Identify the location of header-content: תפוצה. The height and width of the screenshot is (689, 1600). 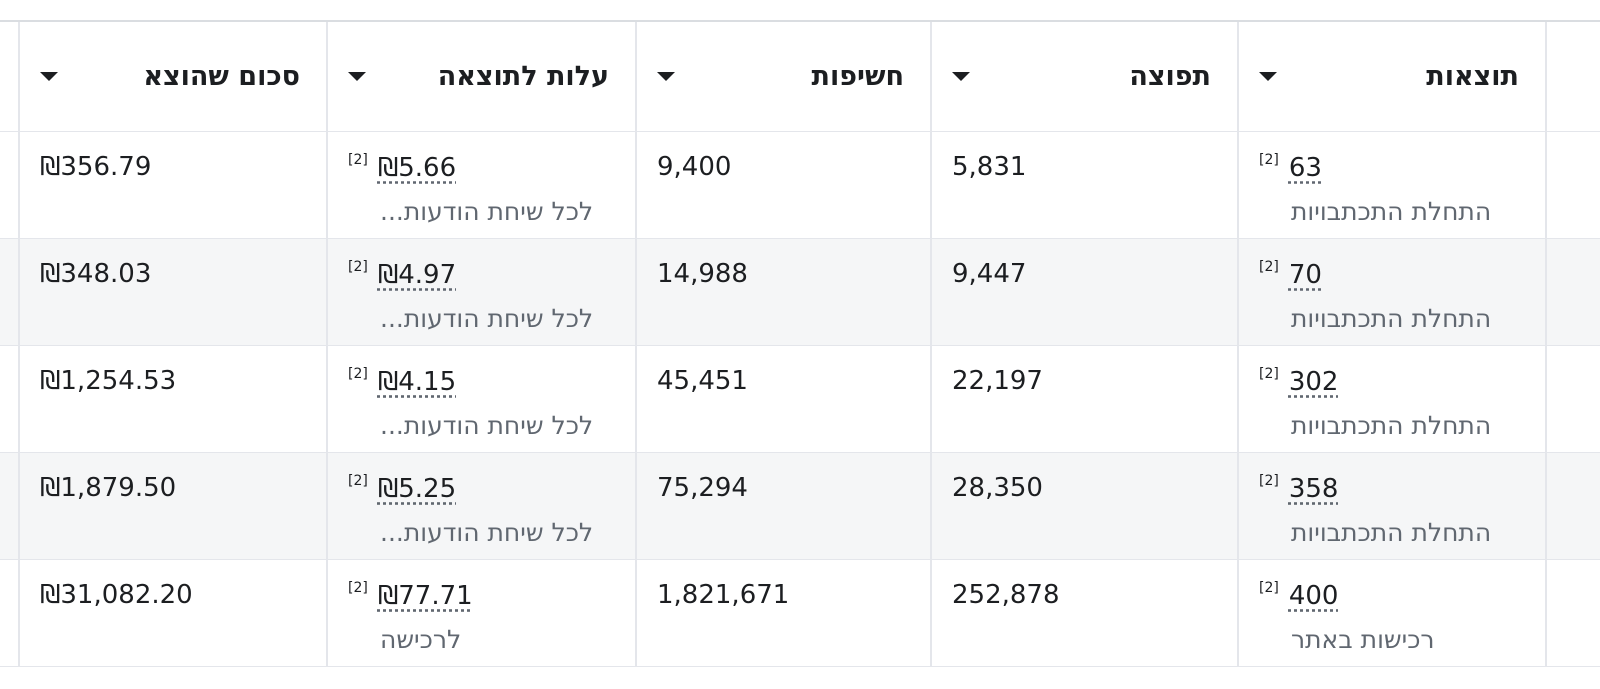
(1084, 76).